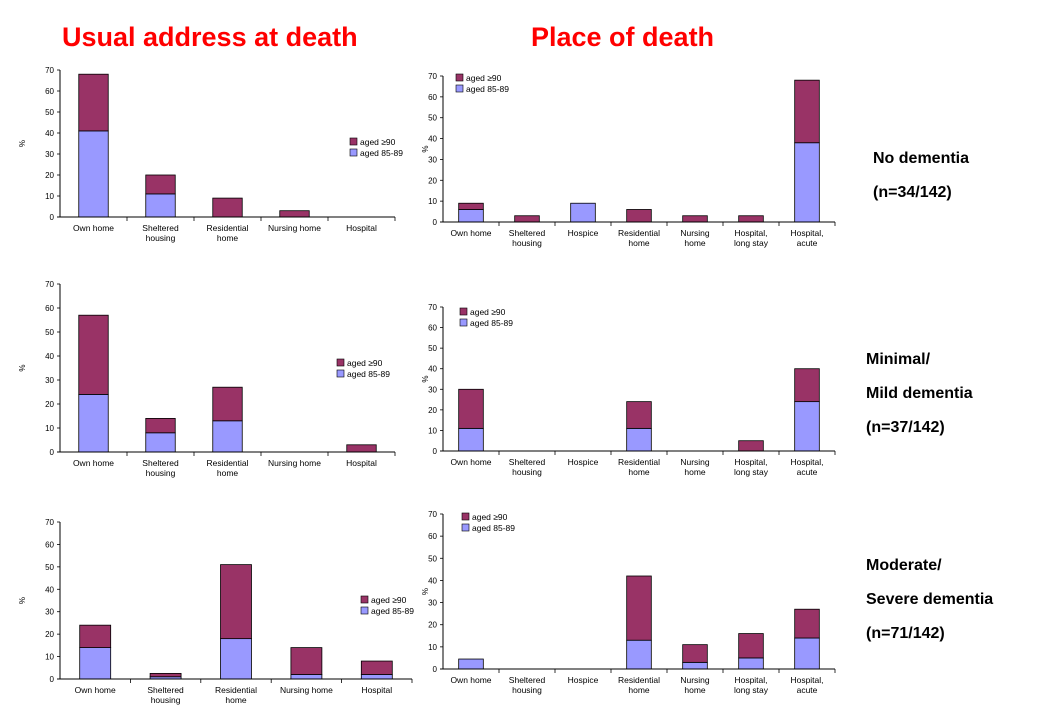 The width and height of the screenshot is (1040, 720). What do you see at coordinates (623, 37) in the screenshot?
I see `place-of-death-title: Place of death` at bounding box center [623, 37].